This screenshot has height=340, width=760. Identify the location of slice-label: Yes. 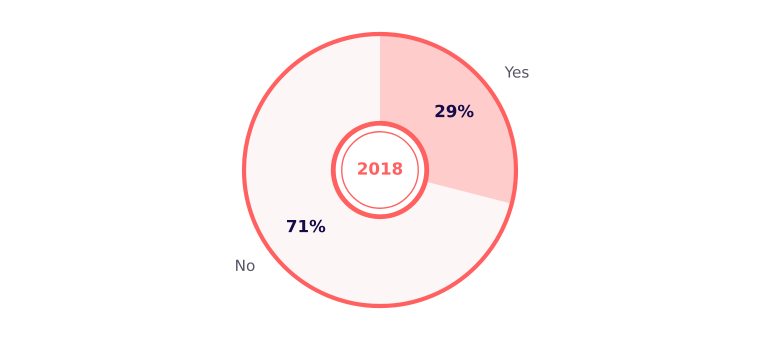
(516, 72).